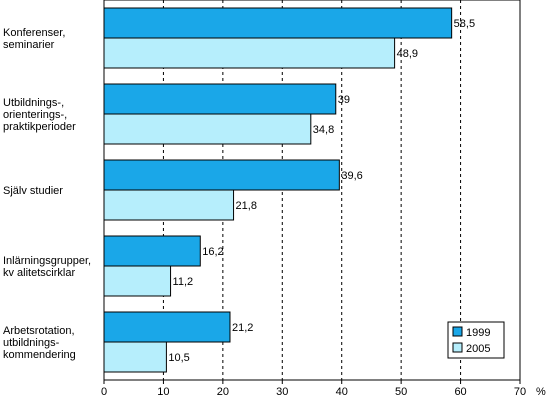 The height and width of the screenshot is (405, 554). Describe the element at coordinates (464, 24) in the screenshot. I see `data-label-1999-0: 58,5` at that location.